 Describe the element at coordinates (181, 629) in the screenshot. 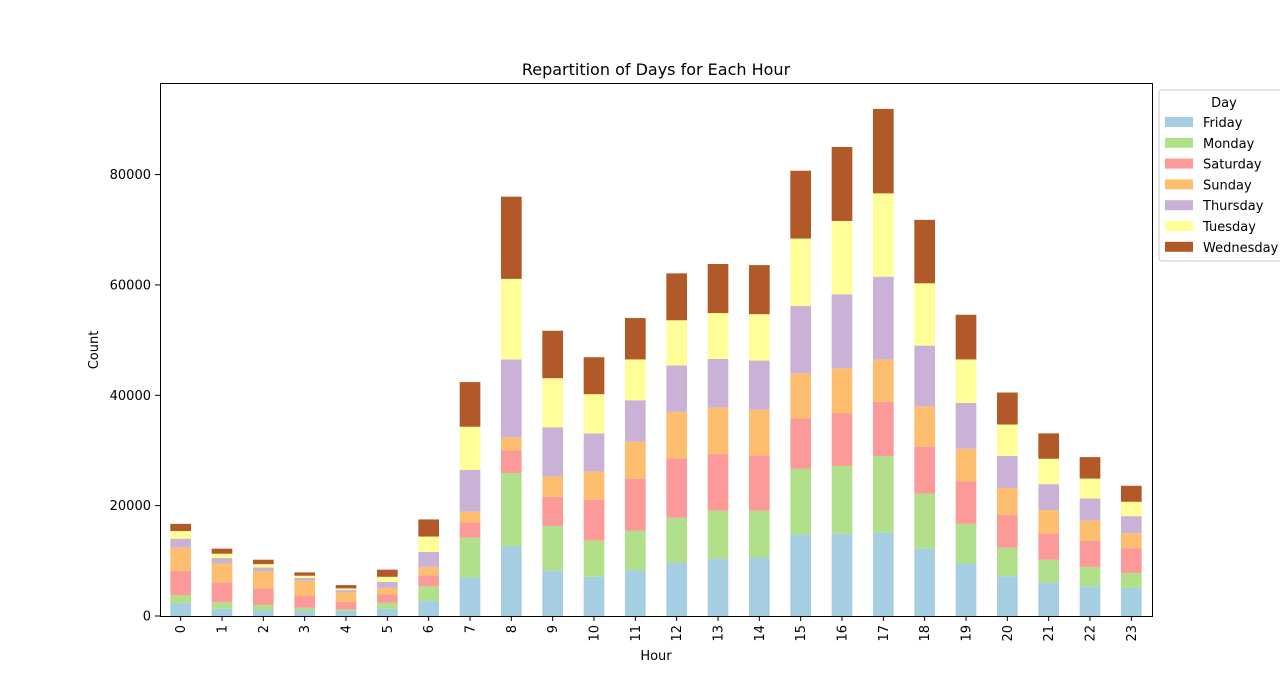

I see `x-tick-label: 0` at that location.